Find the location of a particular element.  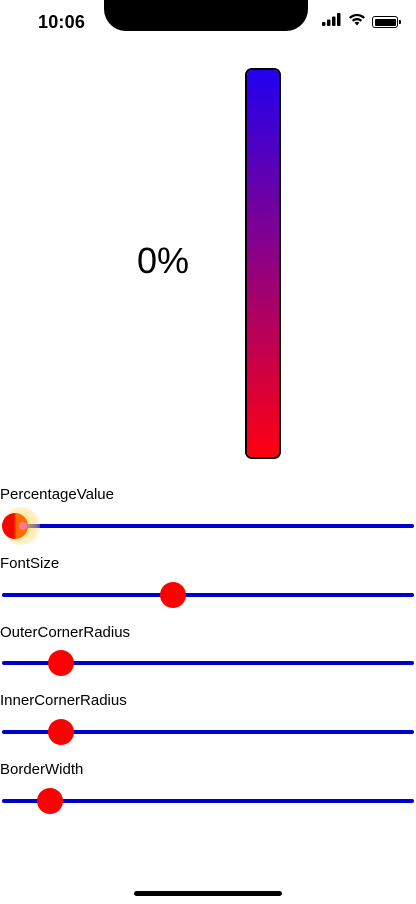

battery-icon is located at coordinates (386, 22).